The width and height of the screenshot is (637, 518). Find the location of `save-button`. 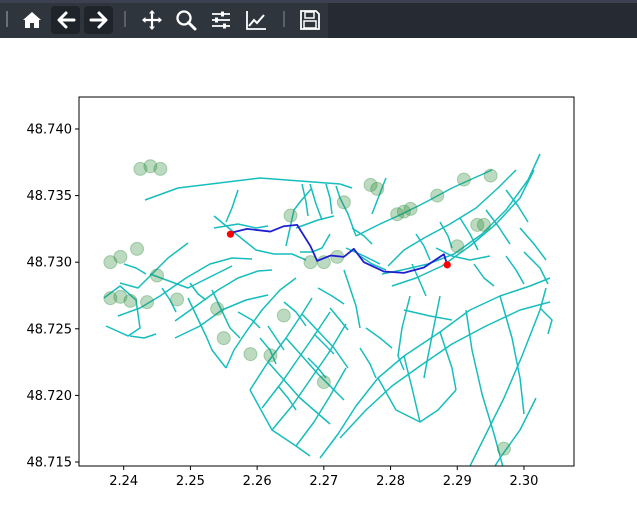

save-button is located at coordinates (309, 20).